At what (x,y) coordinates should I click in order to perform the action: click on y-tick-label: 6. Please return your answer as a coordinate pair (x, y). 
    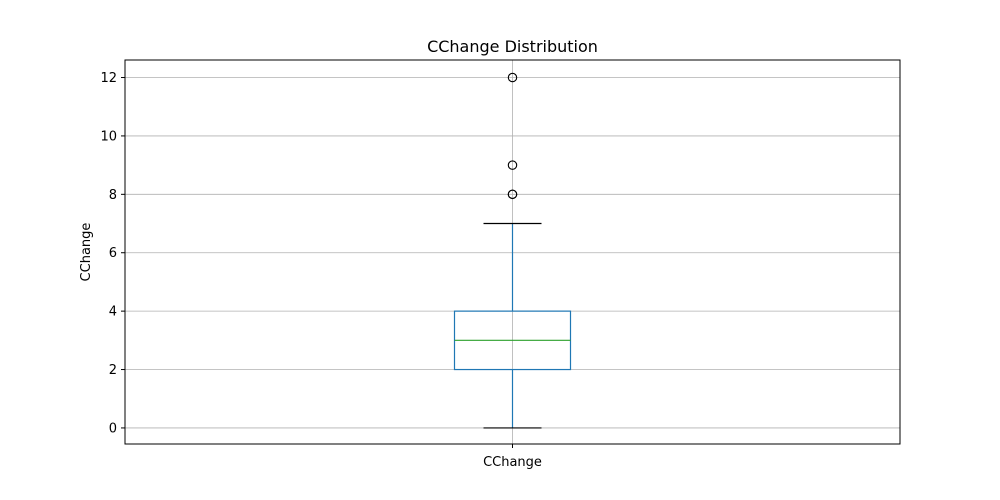
    Looking at the image, I should click on (113, 253).